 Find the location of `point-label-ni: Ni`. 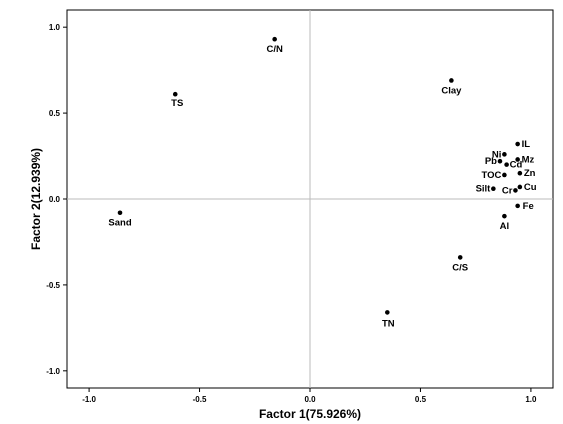

point-label-ni: Ni is located at coordinates (497, 154).